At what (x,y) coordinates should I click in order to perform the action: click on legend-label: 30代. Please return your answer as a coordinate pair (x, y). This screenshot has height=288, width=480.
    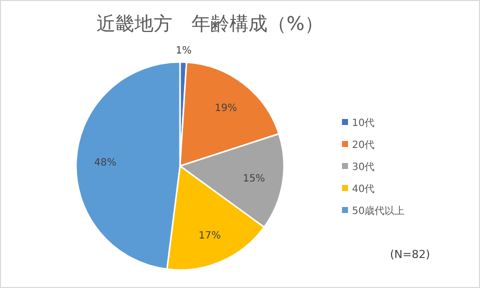
    Looking at the image, I should click on (363, 167).